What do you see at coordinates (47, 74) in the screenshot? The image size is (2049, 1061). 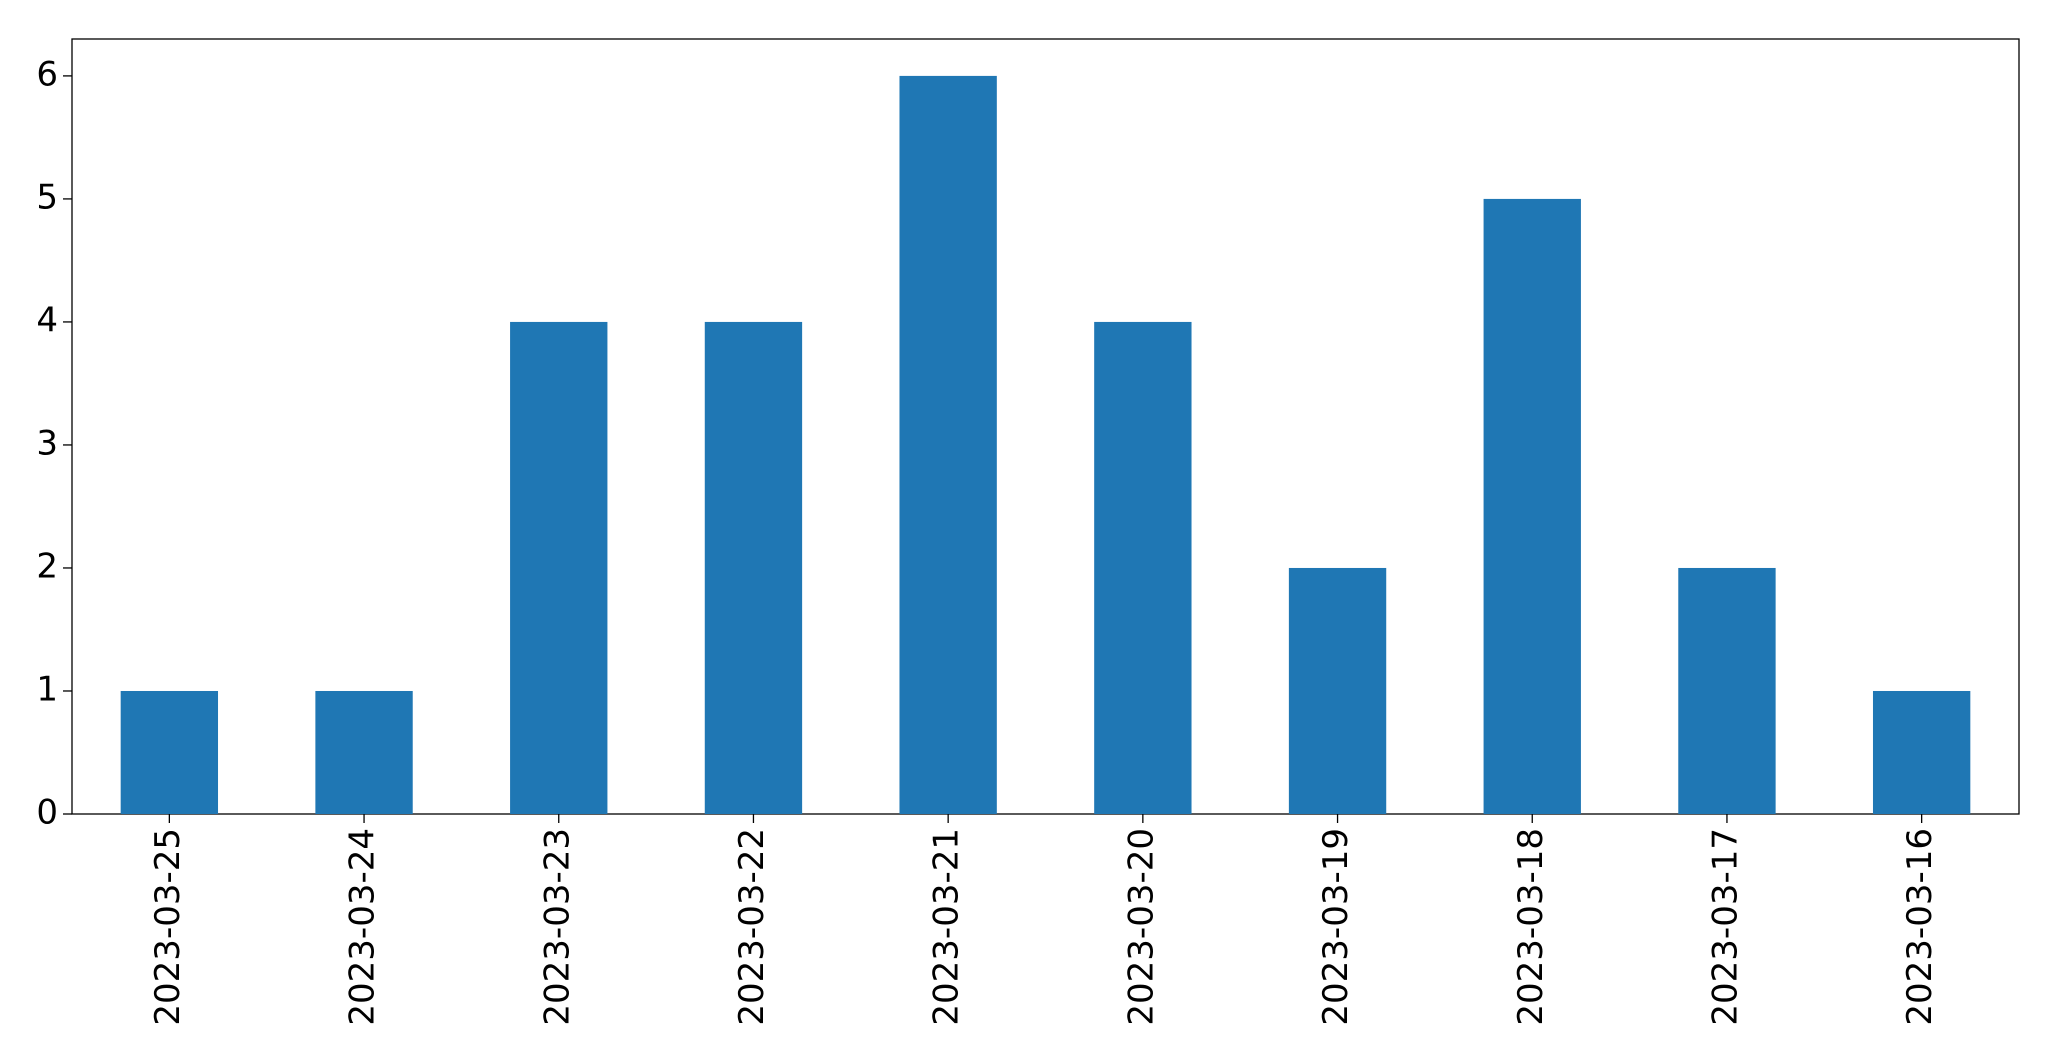 I see `y-tick-label: 6` at bounding box center [47, 74].